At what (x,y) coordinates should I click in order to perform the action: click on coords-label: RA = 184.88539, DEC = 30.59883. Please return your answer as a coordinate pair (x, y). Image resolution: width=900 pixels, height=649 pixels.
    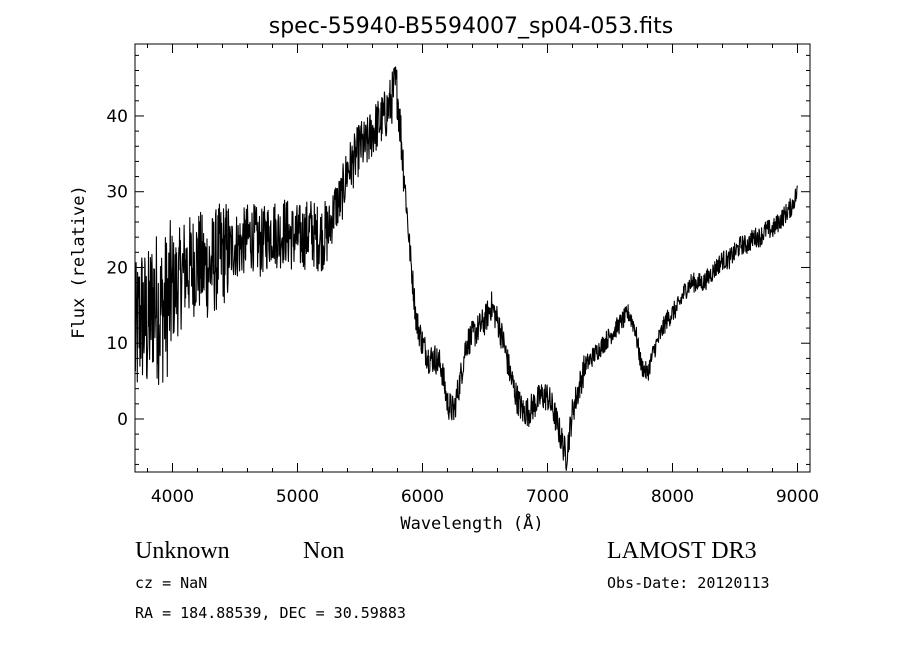
    Looking at the image, I should click on (270, 613).